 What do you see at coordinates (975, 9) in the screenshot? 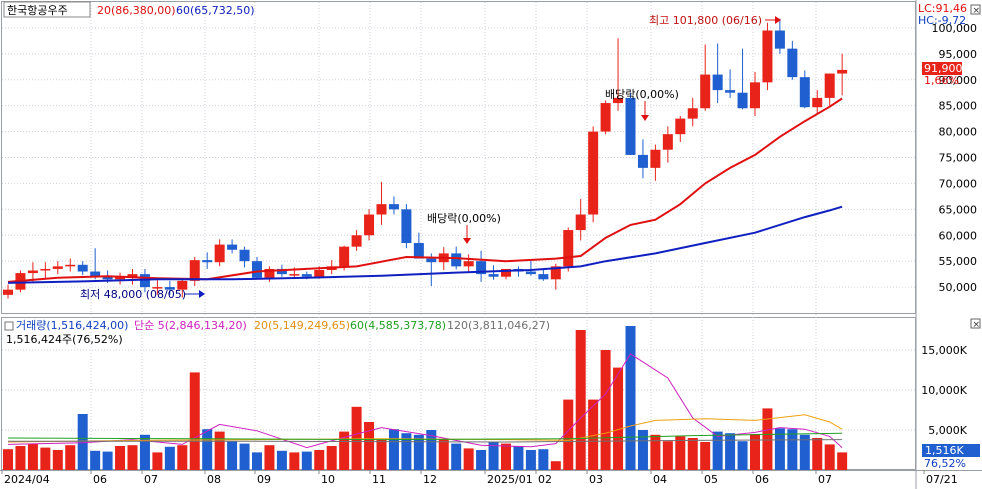
I see `price-panel-close-button` at bounding box center [975, 9].